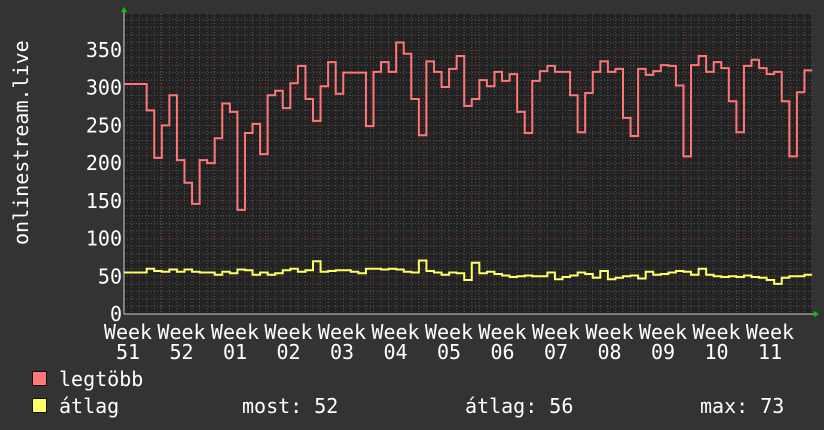 The height and width of the screenshot is (430, 824). Describe the element at coordinates (770, 342) in the screenshot. I see `x-tick-label: Week 11` at that location.